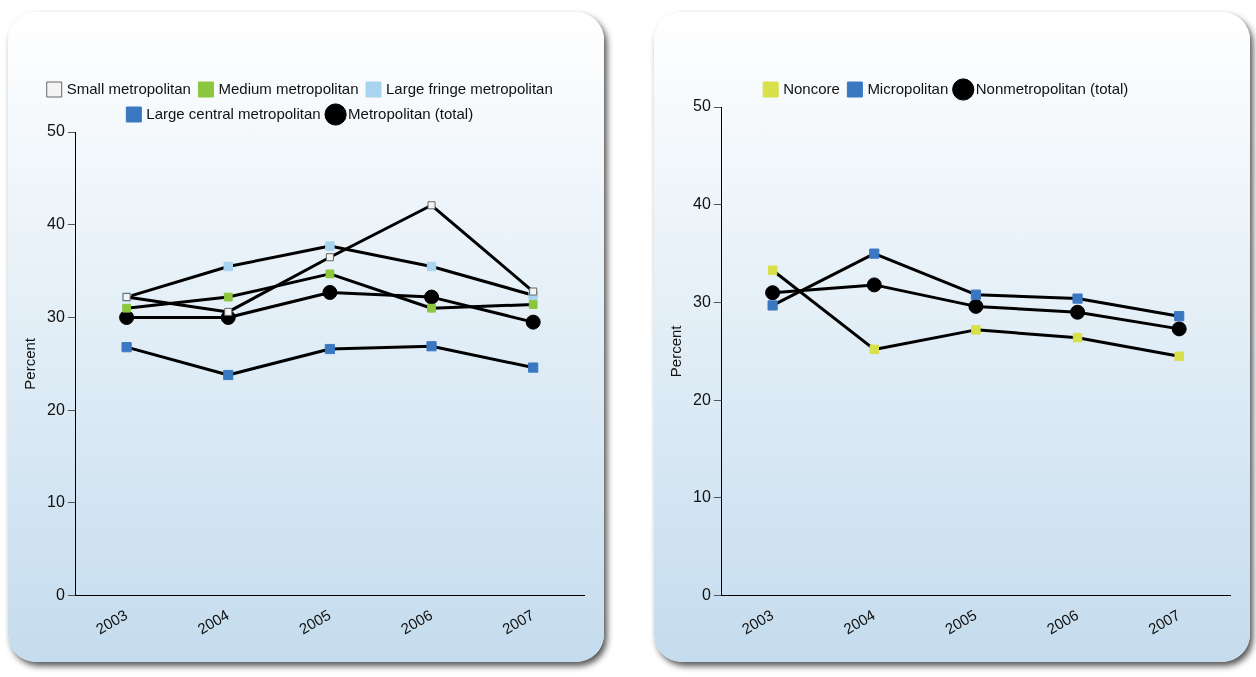 This screenshot has height=677, width=1256. What do you see at coordinates (811, 88) in the screenshot?
I see `legend-label: Noncore` at bounding box center [811, 88].